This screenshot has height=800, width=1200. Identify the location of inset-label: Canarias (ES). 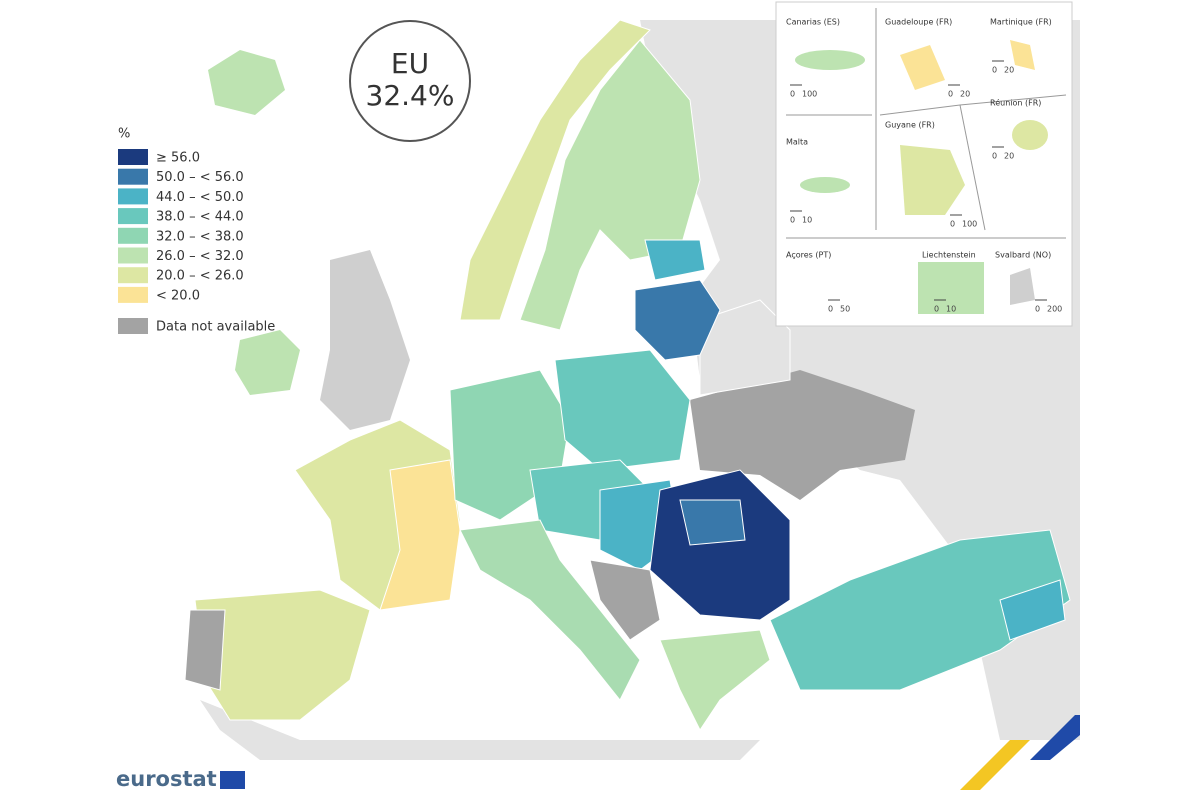
(813, 22).